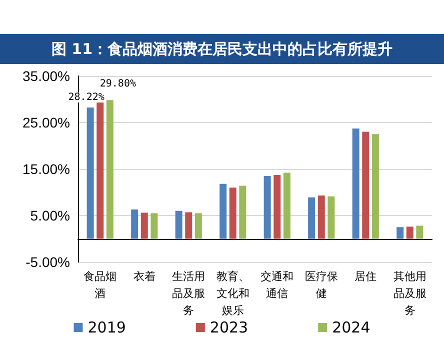 The width and height of the screenshot is (444, 347). I want to click on legend-label: 2024, so click(351, 327).